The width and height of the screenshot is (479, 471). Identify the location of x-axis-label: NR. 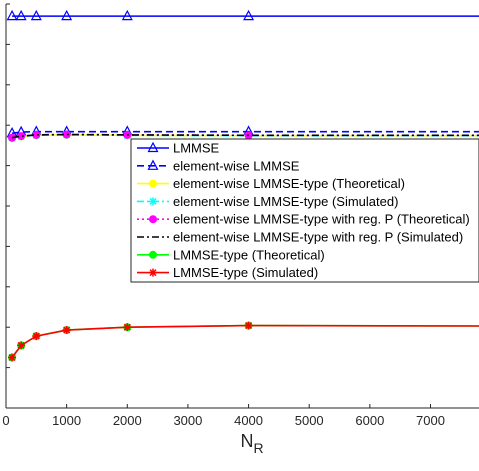
(251, 443).